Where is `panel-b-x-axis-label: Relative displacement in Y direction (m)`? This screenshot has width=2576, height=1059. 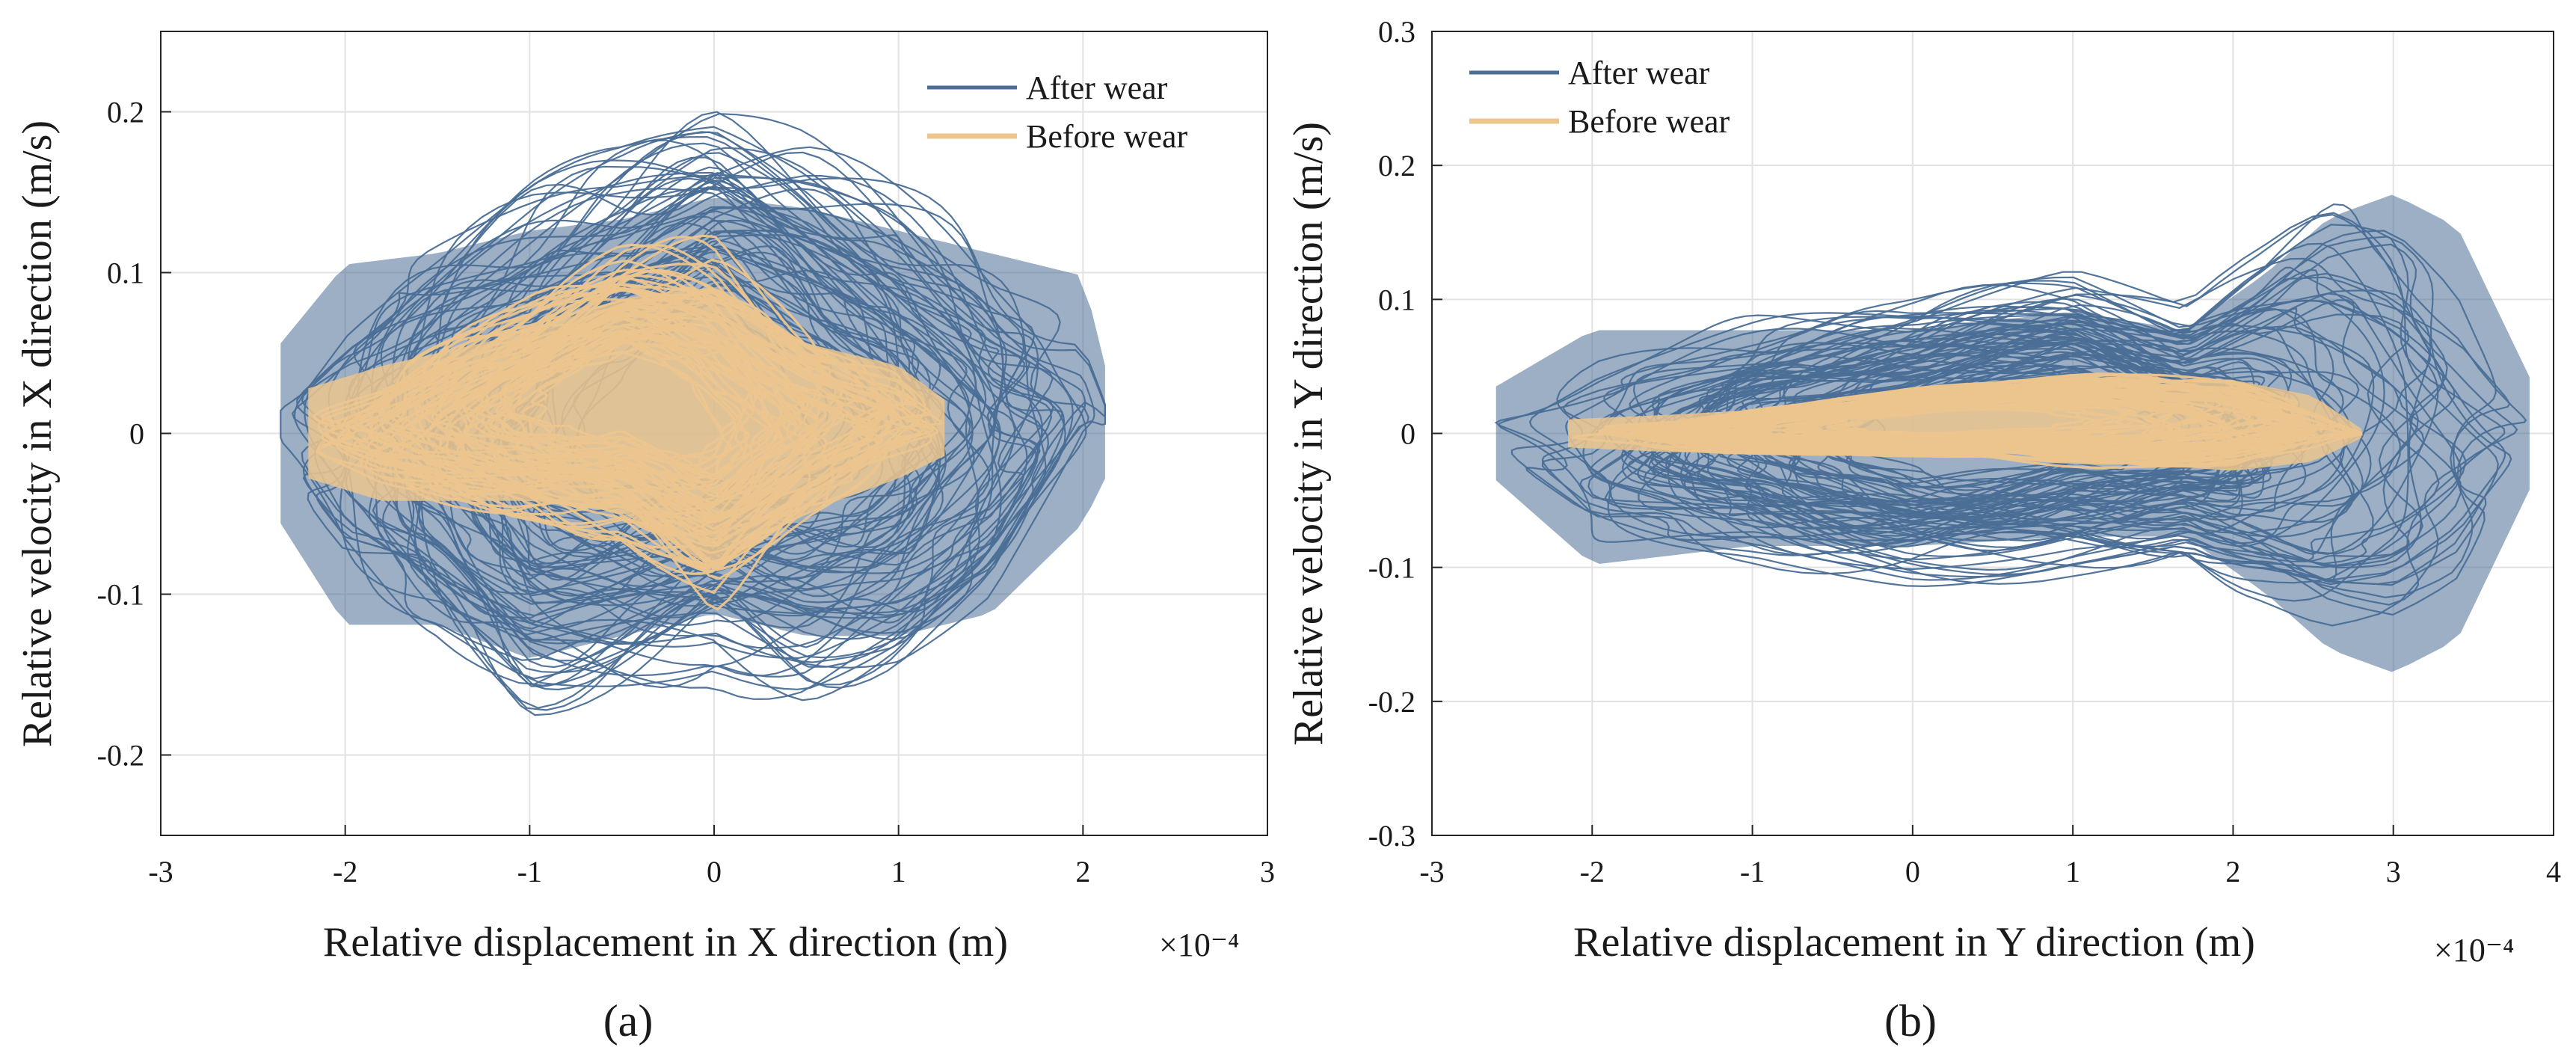 panel-b-x-axis-label: Relative displacement in Y direction (m) is located at coordinates (1914, 942).